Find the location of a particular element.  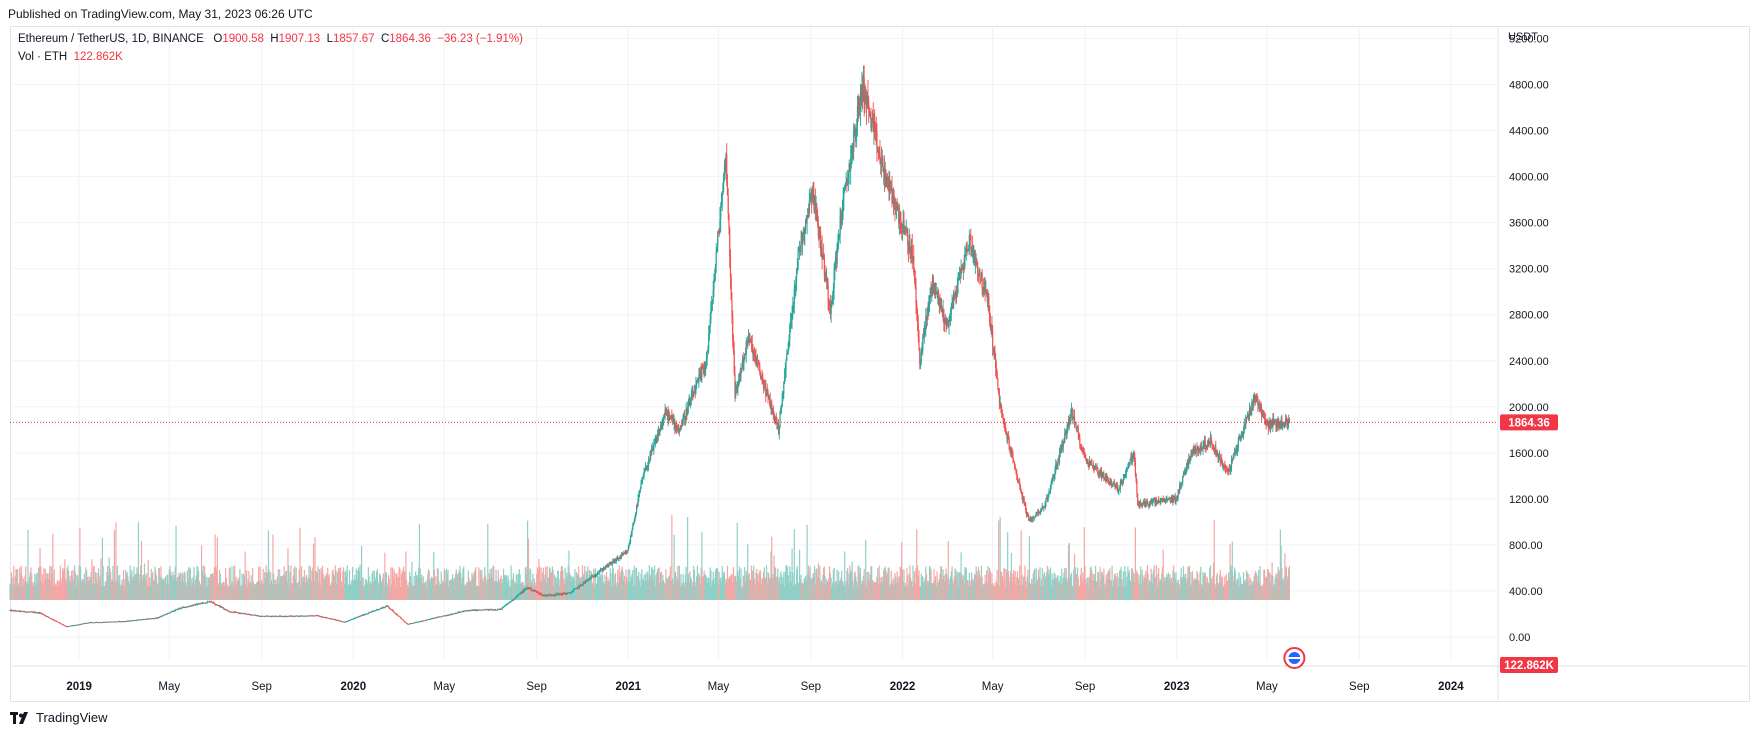

price-tick-label: 400.00 is located at coordinates (1526, 592).